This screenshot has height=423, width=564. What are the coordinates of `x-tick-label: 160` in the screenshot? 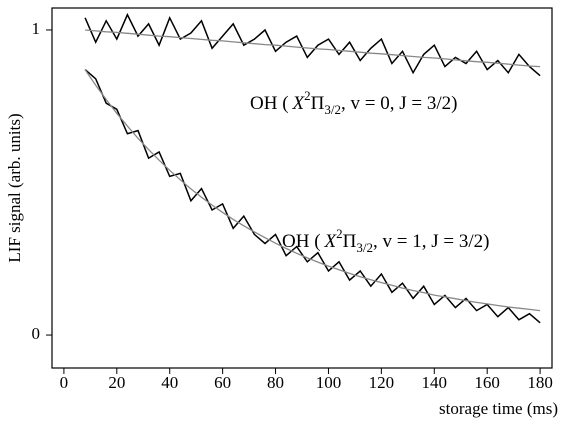 It's located at (487, 382).